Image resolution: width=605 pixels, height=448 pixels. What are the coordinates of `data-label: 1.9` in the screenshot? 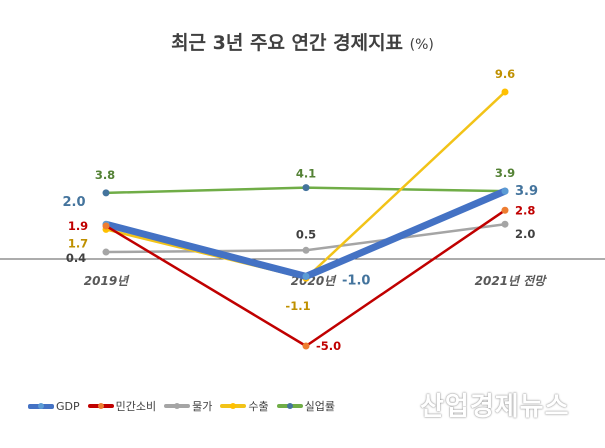 It's located at (78, 226).